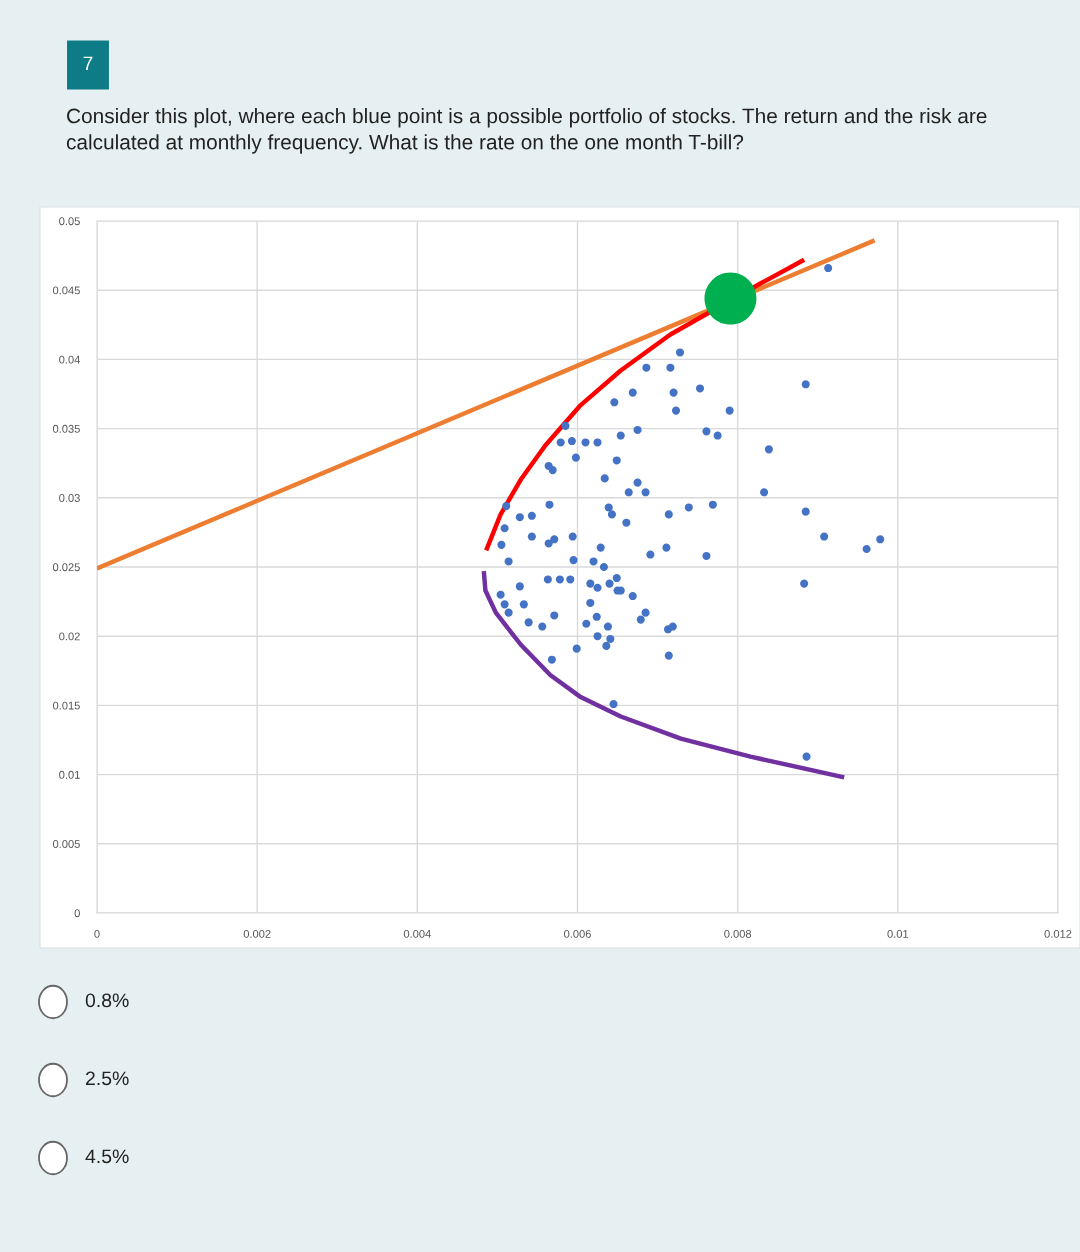 This screenshot has width=1080, height=1252. What do you see at coordinates (526, 131) in the screenshot?
I see `chart-title: Consider this plot, where each blue point is a possible portfolio of stocks. The return and the risk are calculated at monthly frequency. What is the rate on the one month T-bill?` at bounding box center [526, 131].